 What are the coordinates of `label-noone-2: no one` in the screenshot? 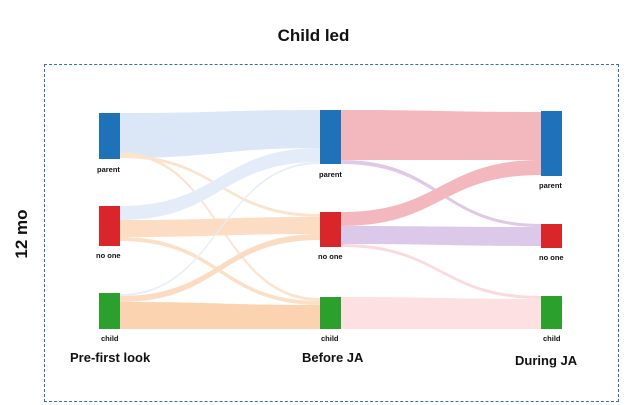 It's located at (330, 256).